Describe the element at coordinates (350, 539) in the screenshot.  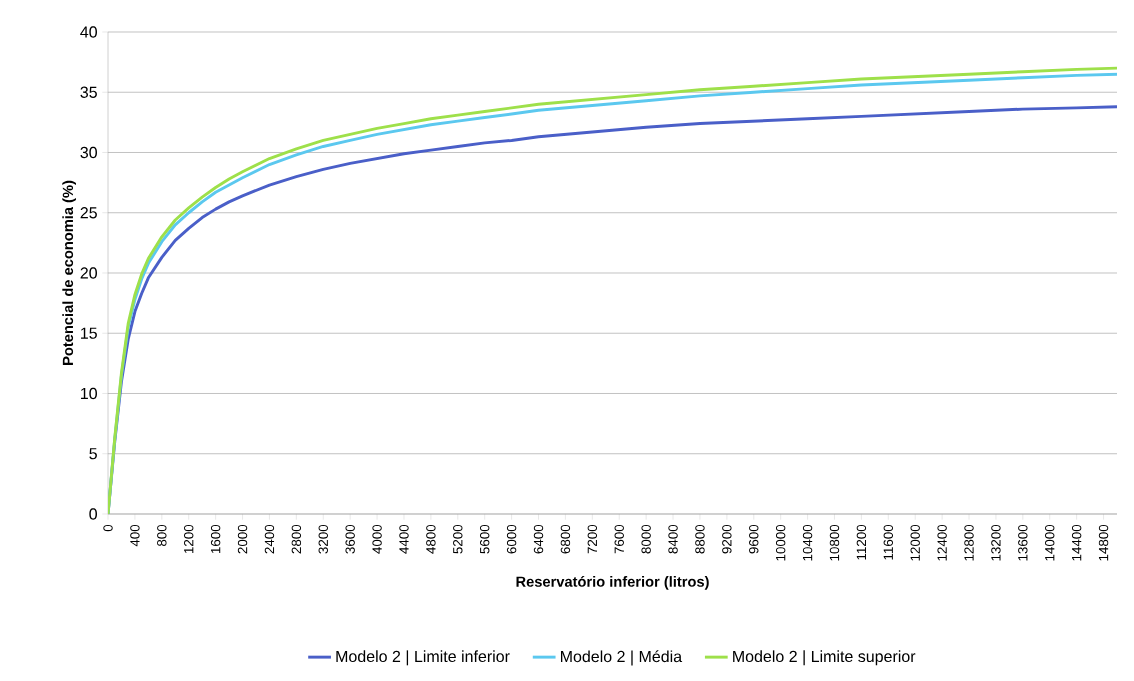
I see `x-tick-label: 3600` at that location.